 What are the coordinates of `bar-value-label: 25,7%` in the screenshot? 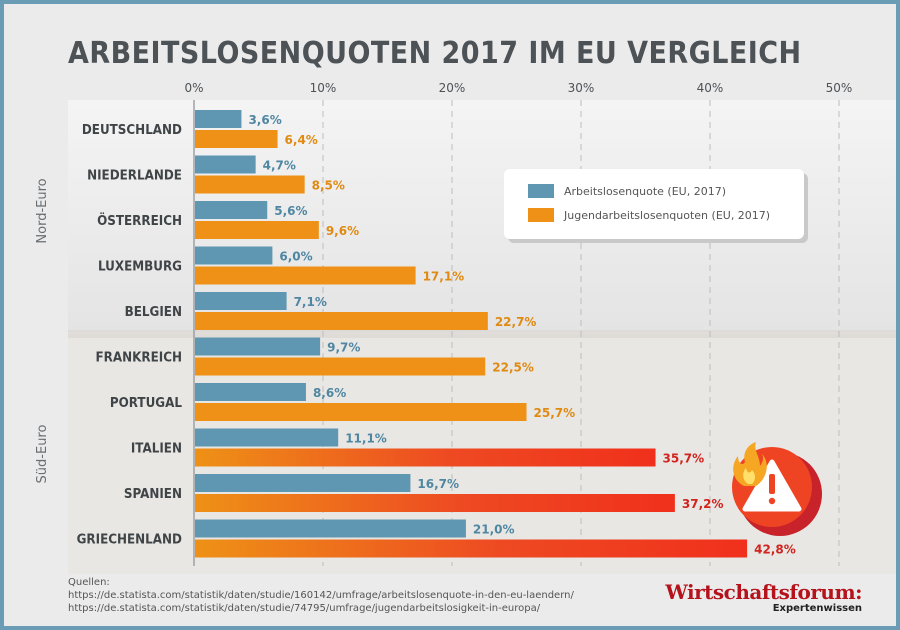 It's located at (555, 413).